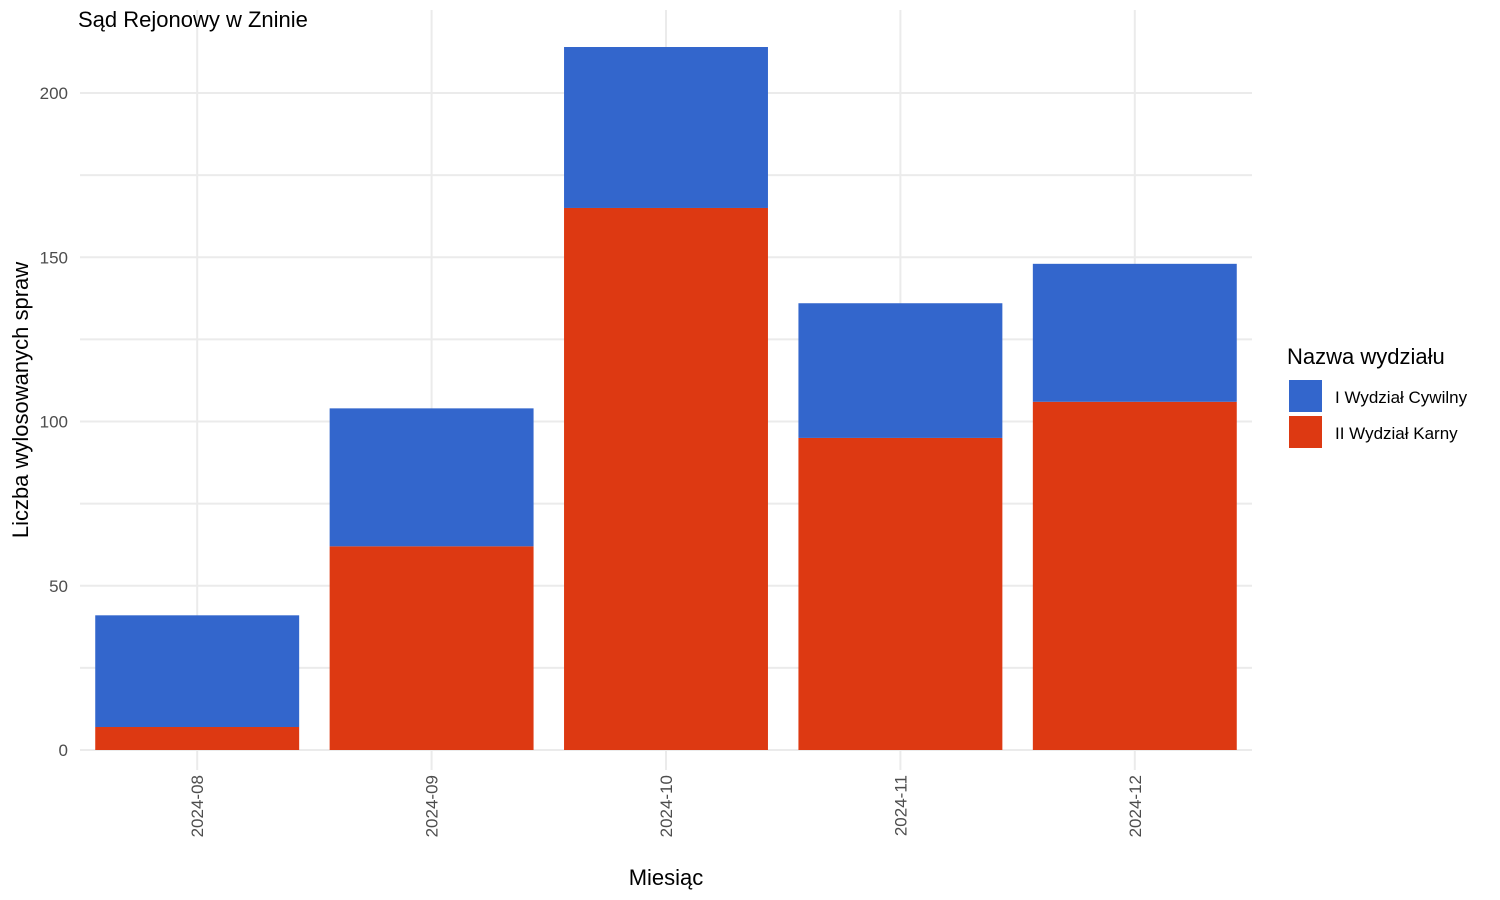 Image resolution: width=1500 pixels, height=900 pixels. Describe the element at coordinates (1305, 432) in the screenshot. I see `legend-swatch-criminal` at that location.